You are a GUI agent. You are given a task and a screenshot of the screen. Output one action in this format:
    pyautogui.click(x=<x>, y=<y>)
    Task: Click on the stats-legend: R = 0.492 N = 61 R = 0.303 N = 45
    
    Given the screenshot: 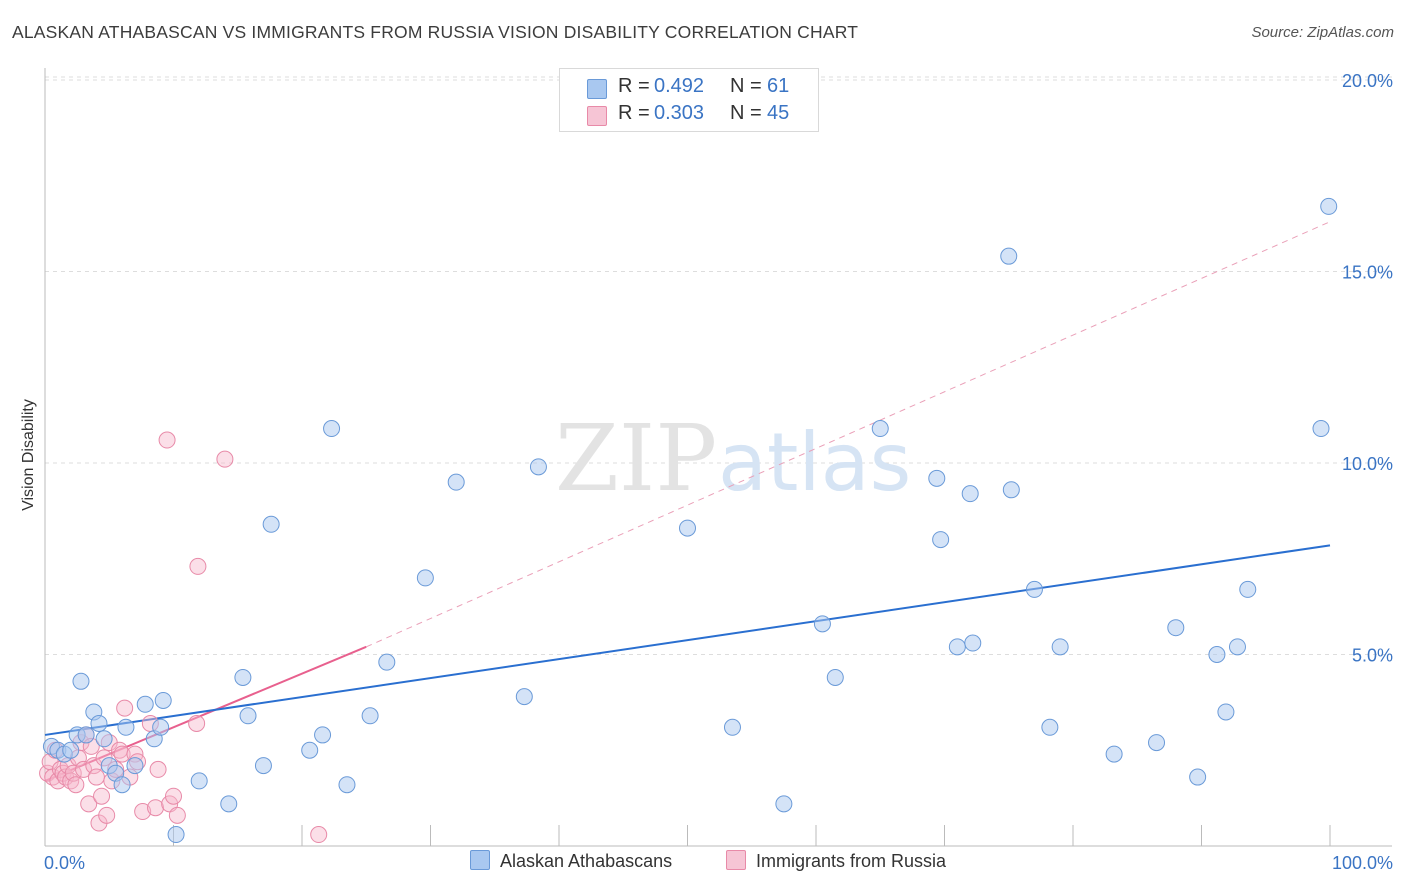 What is the action you would take?
    pyautogui.click(x=689, y=100)
    